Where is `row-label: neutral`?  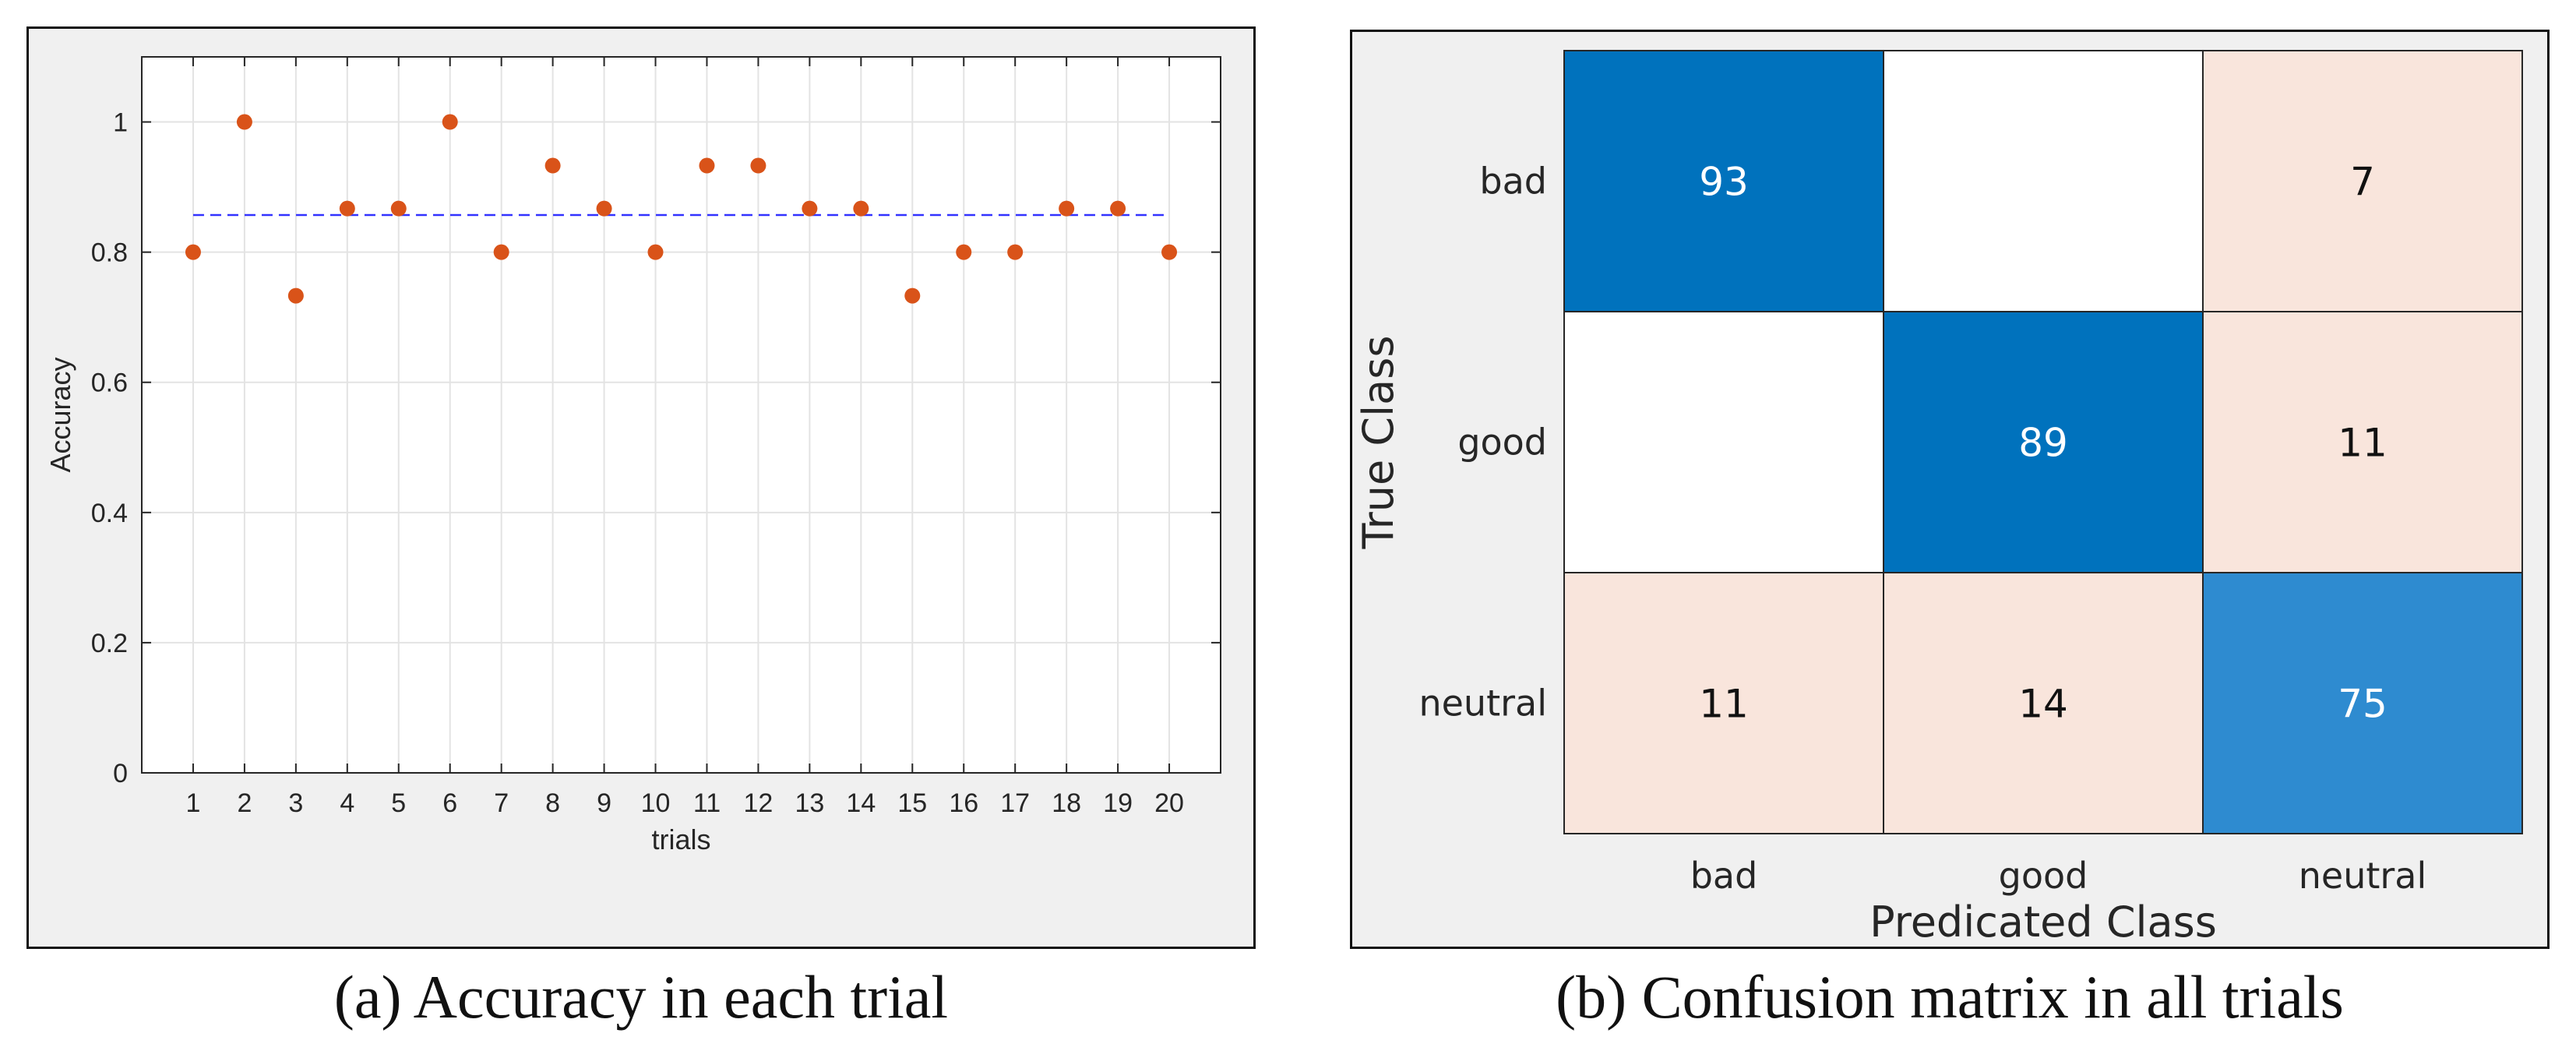 row-label: neutral is located at coordinates (1482, 703).